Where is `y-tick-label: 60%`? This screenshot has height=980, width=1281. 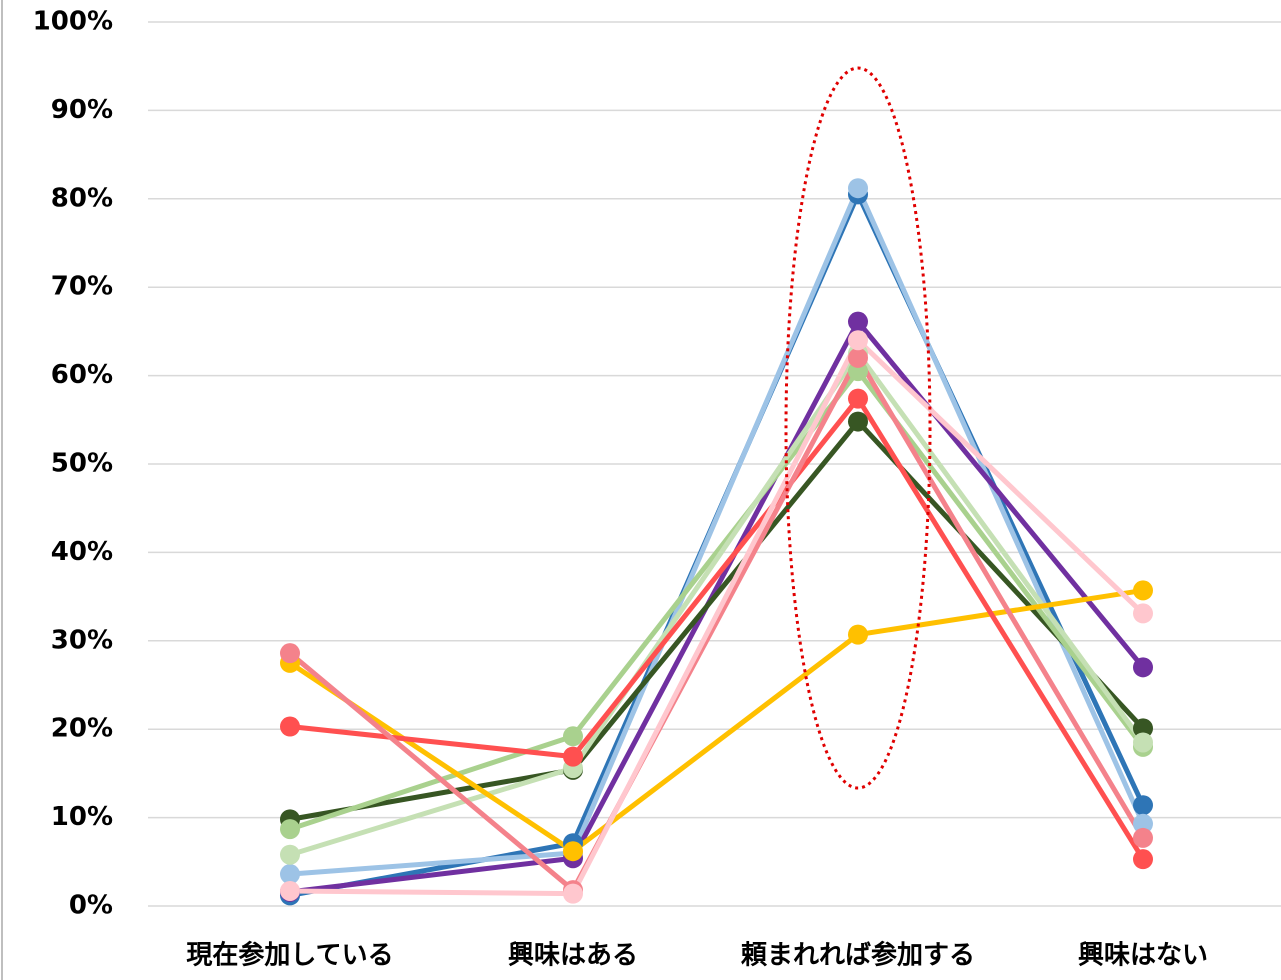 y-tick-label: 60% is located at coordinates (82, 375).